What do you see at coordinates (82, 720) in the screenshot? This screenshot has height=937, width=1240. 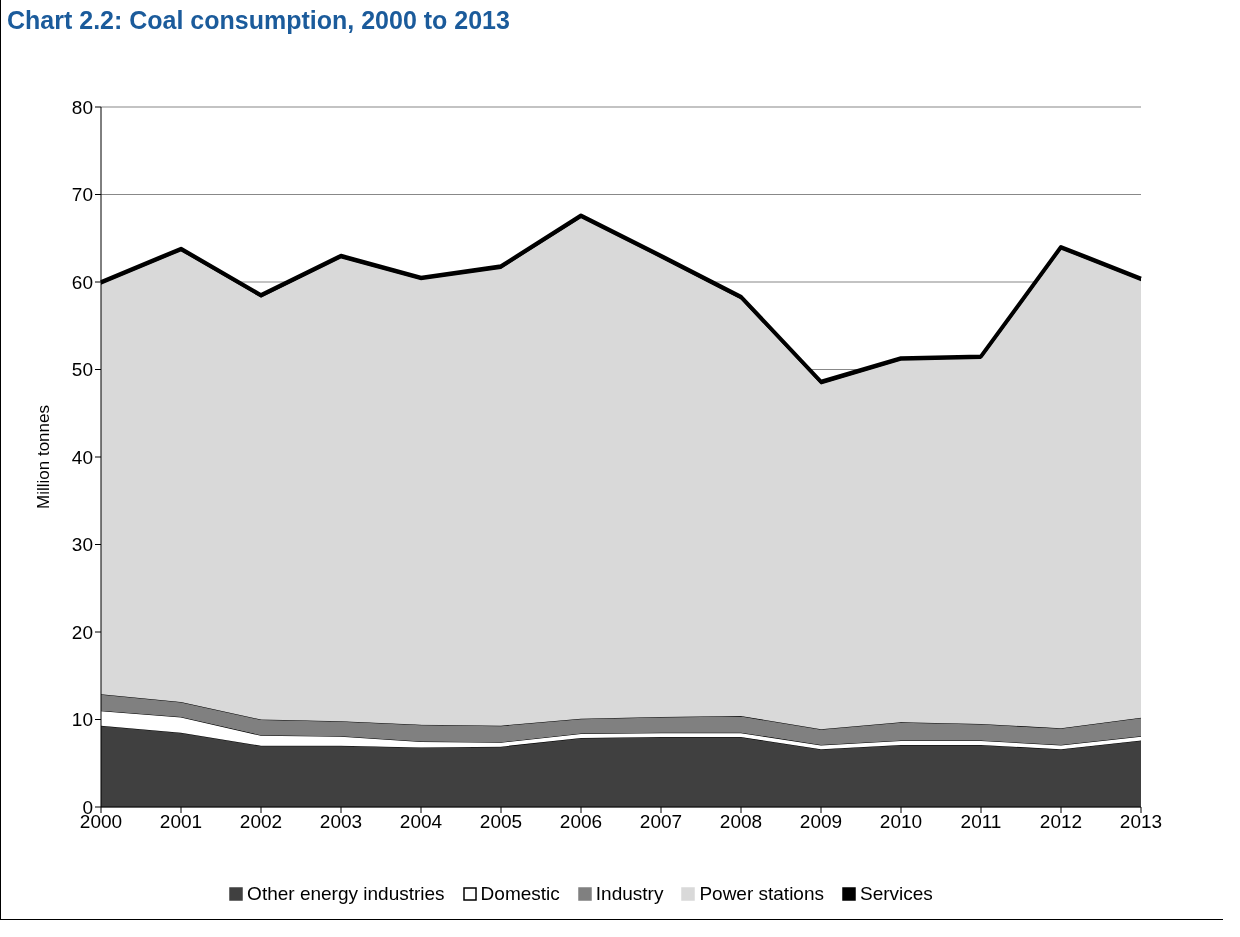 I see `y-tick-label: 10` at bounding box center [82, 720].